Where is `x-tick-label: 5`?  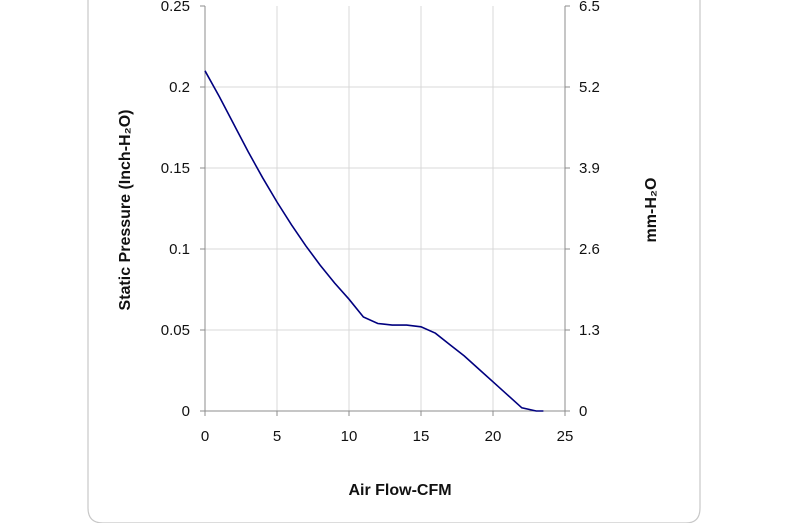 x-tick-label: 5 is located at coordinates (277, 436).